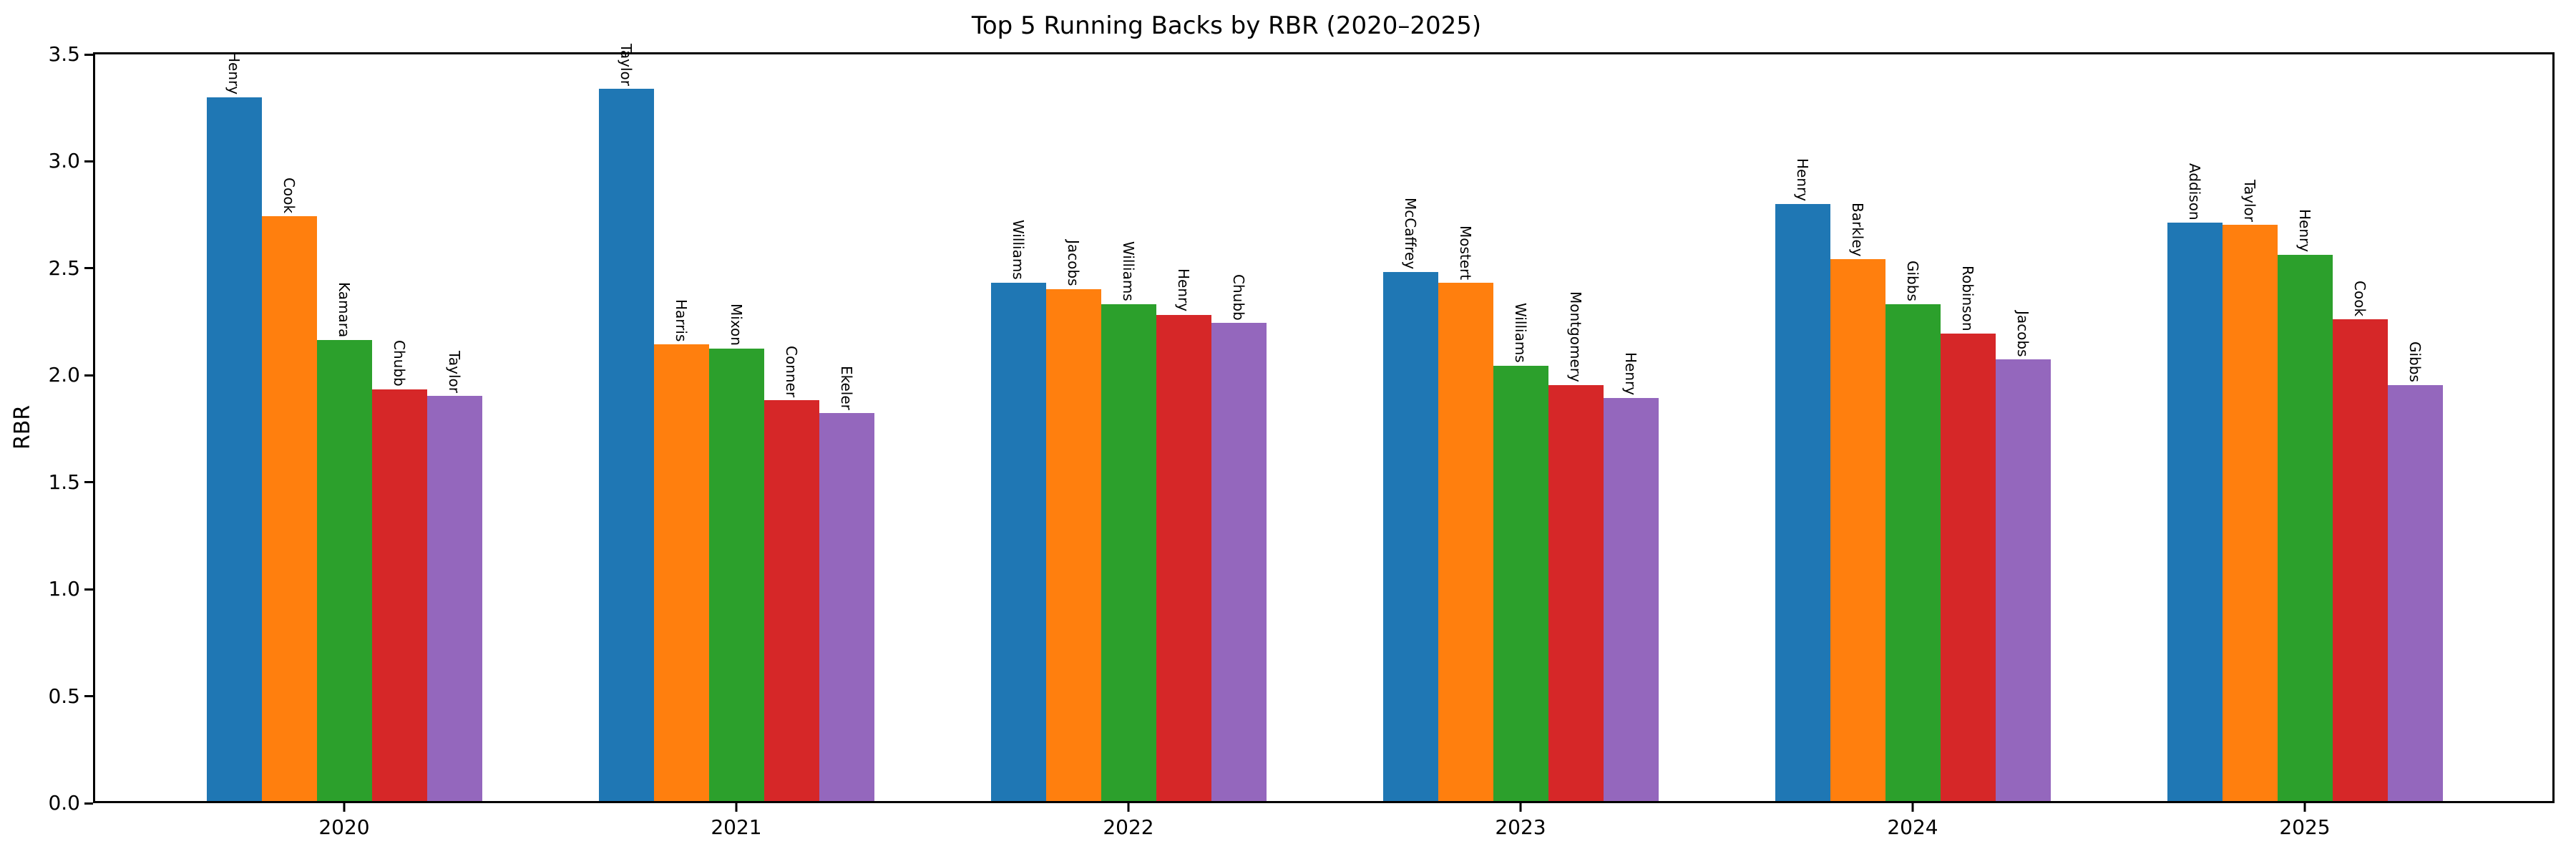  Describe the element at coordinates (791, 371) in the screenshot. I see `bar-value-label: Conner` at that location.